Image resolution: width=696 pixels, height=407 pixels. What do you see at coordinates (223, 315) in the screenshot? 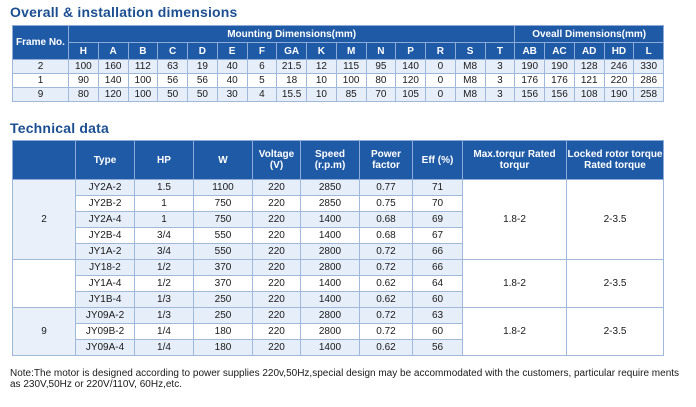
I see `technical-cell: 250` at bounding box center [223, 315].